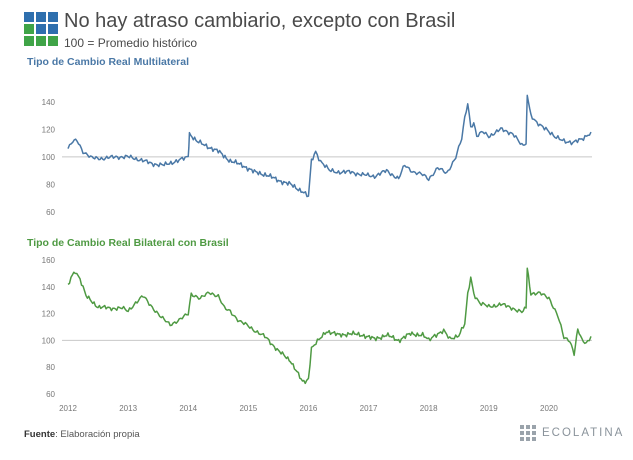 The height and width of the screenshot is (460, 633). I want to click on x-tick-label: 2017, so click(369, 408).